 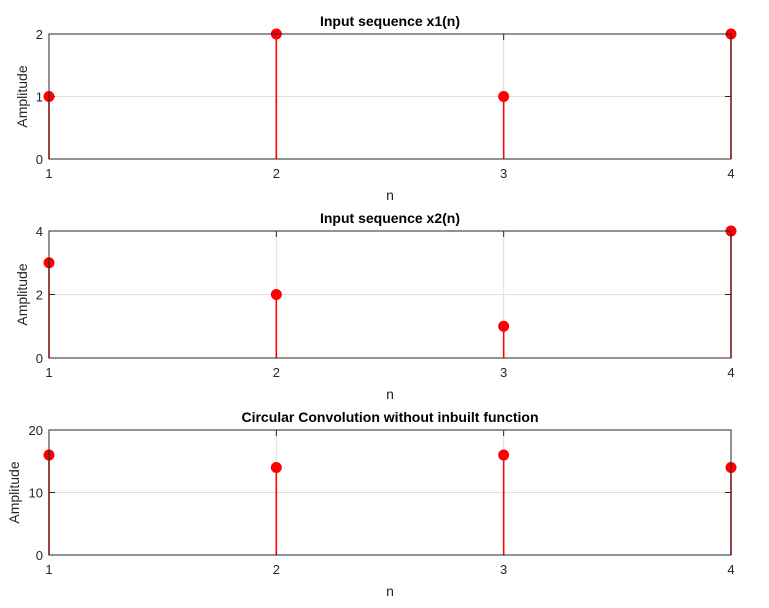 I want to click on y-tick-label: 1, so click(x=39, y=97).